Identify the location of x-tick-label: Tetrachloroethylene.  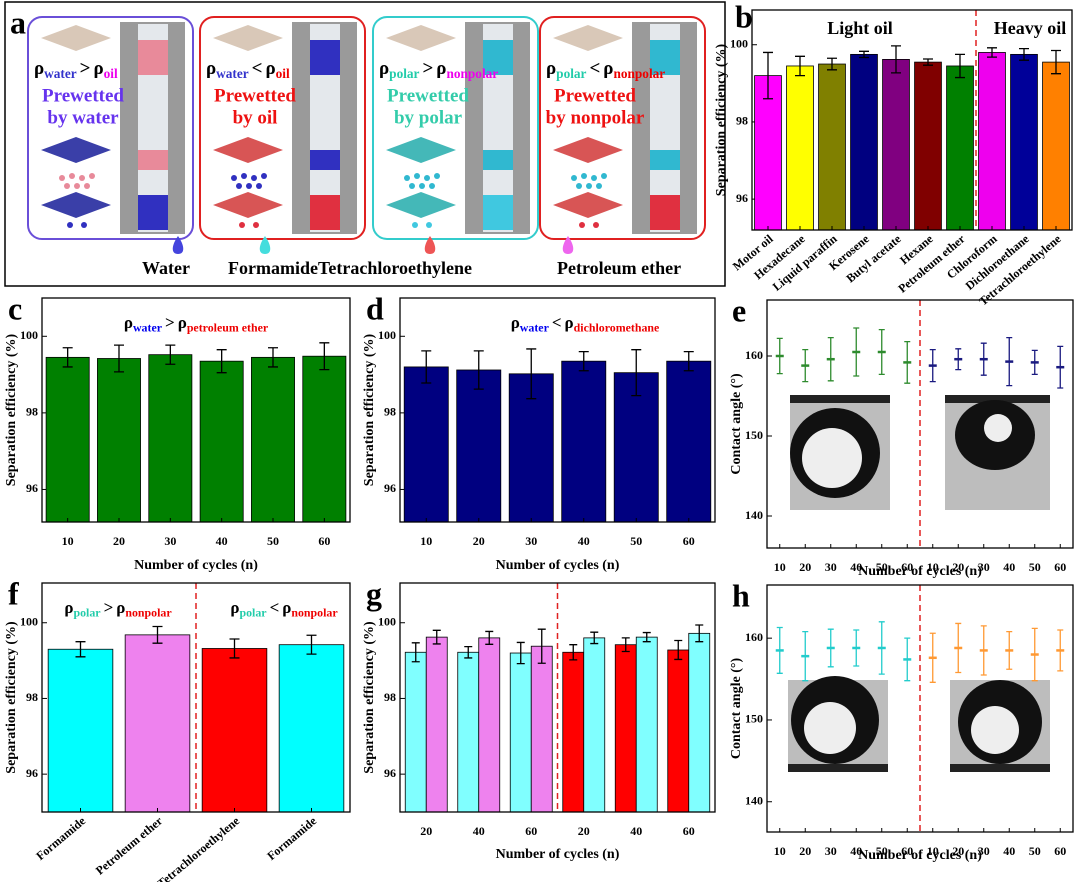
(199, 847).